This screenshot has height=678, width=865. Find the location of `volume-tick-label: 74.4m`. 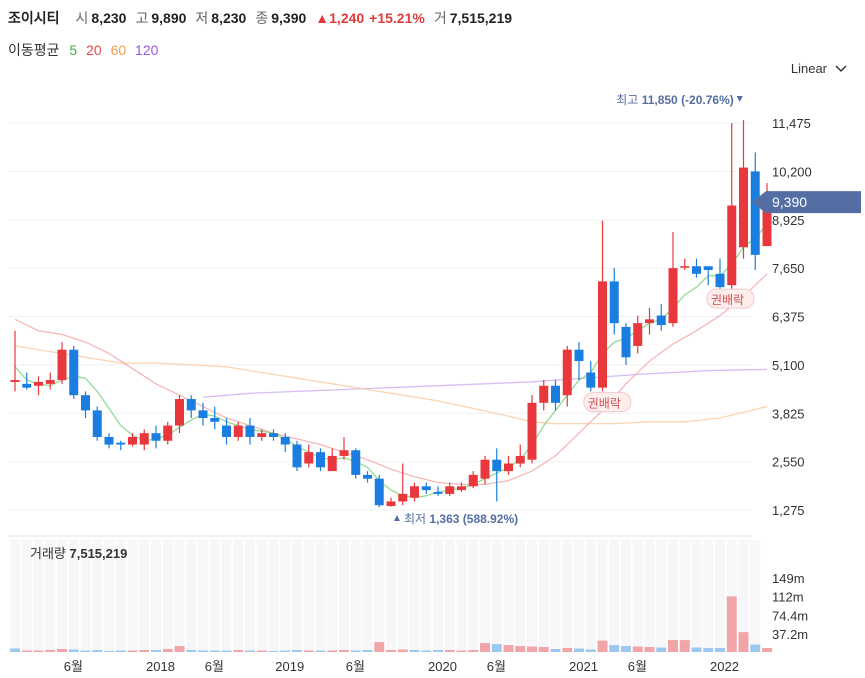

volume-tick-label: 74.4m is located at coordinates (790, 615).